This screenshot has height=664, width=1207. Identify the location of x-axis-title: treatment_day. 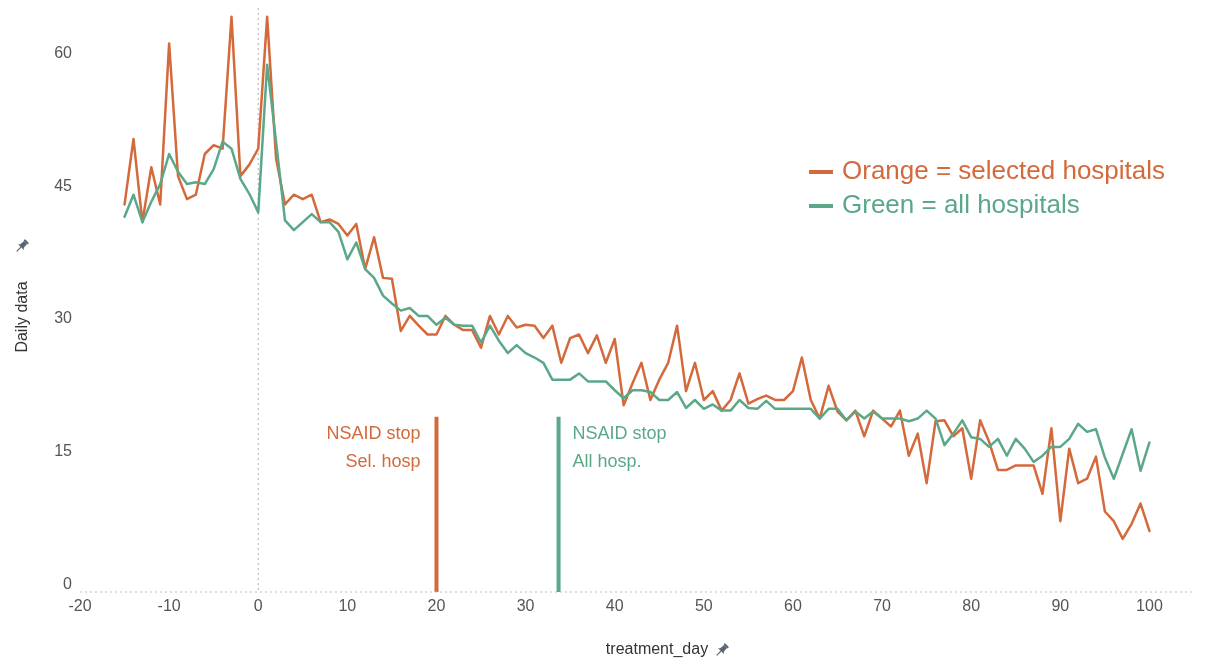
(657, 648).